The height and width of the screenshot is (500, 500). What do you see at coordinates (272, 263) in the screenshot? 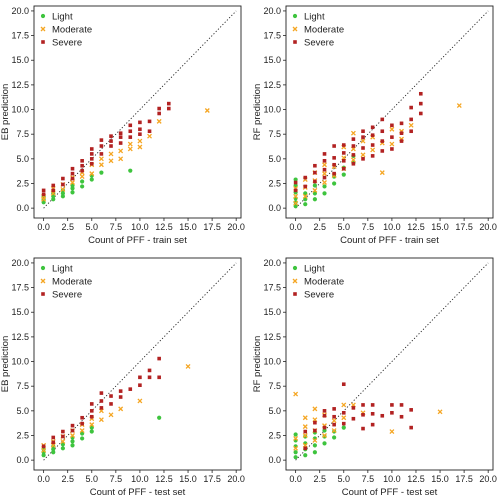
I see `y-tick-label: 20.0` at bounding box center [272, 263].